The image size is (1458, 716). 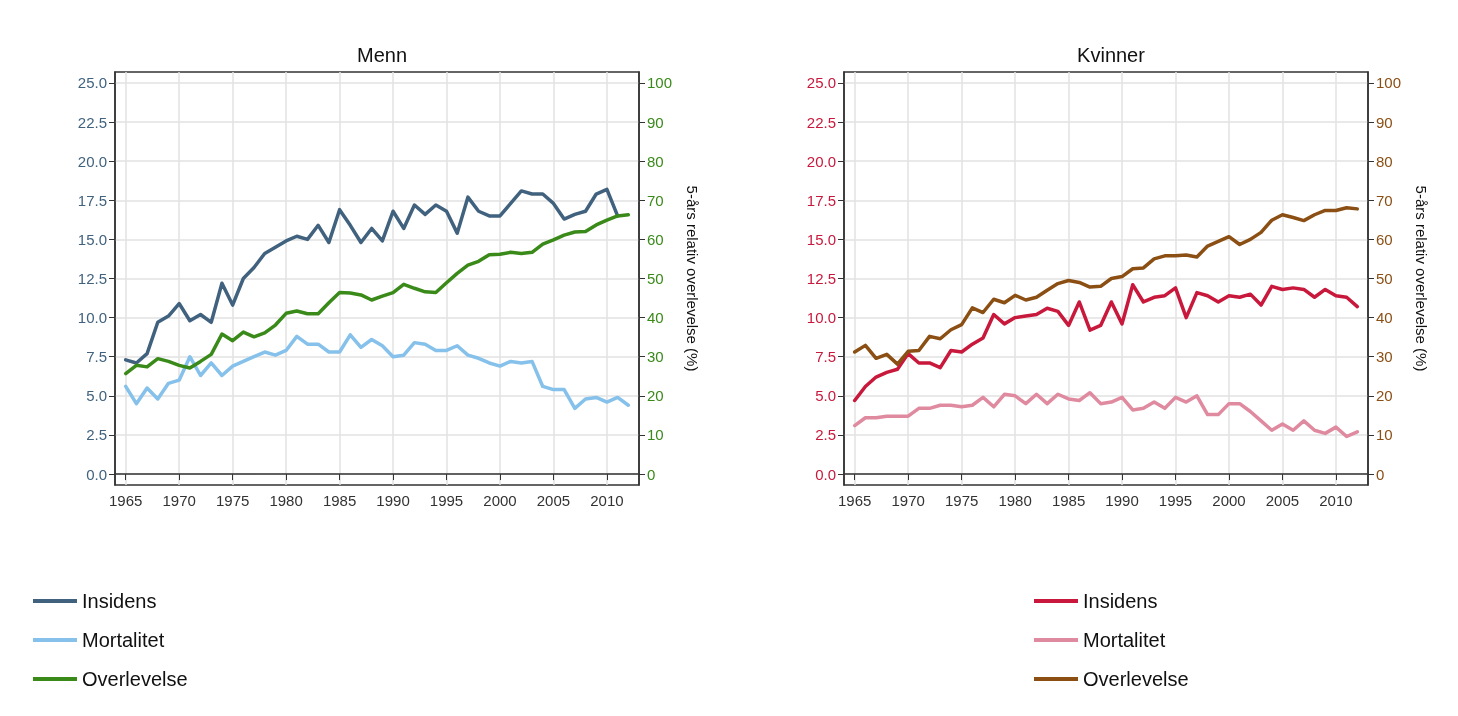 I want to click on chart-title: Kvinner, so click(x=1111, y=55).